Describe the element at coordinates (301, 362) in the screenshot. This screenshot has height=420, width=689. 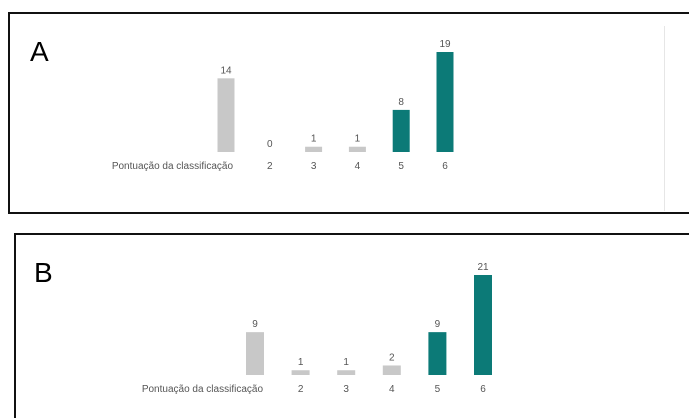
I see `data-label-2: 1` at that location.